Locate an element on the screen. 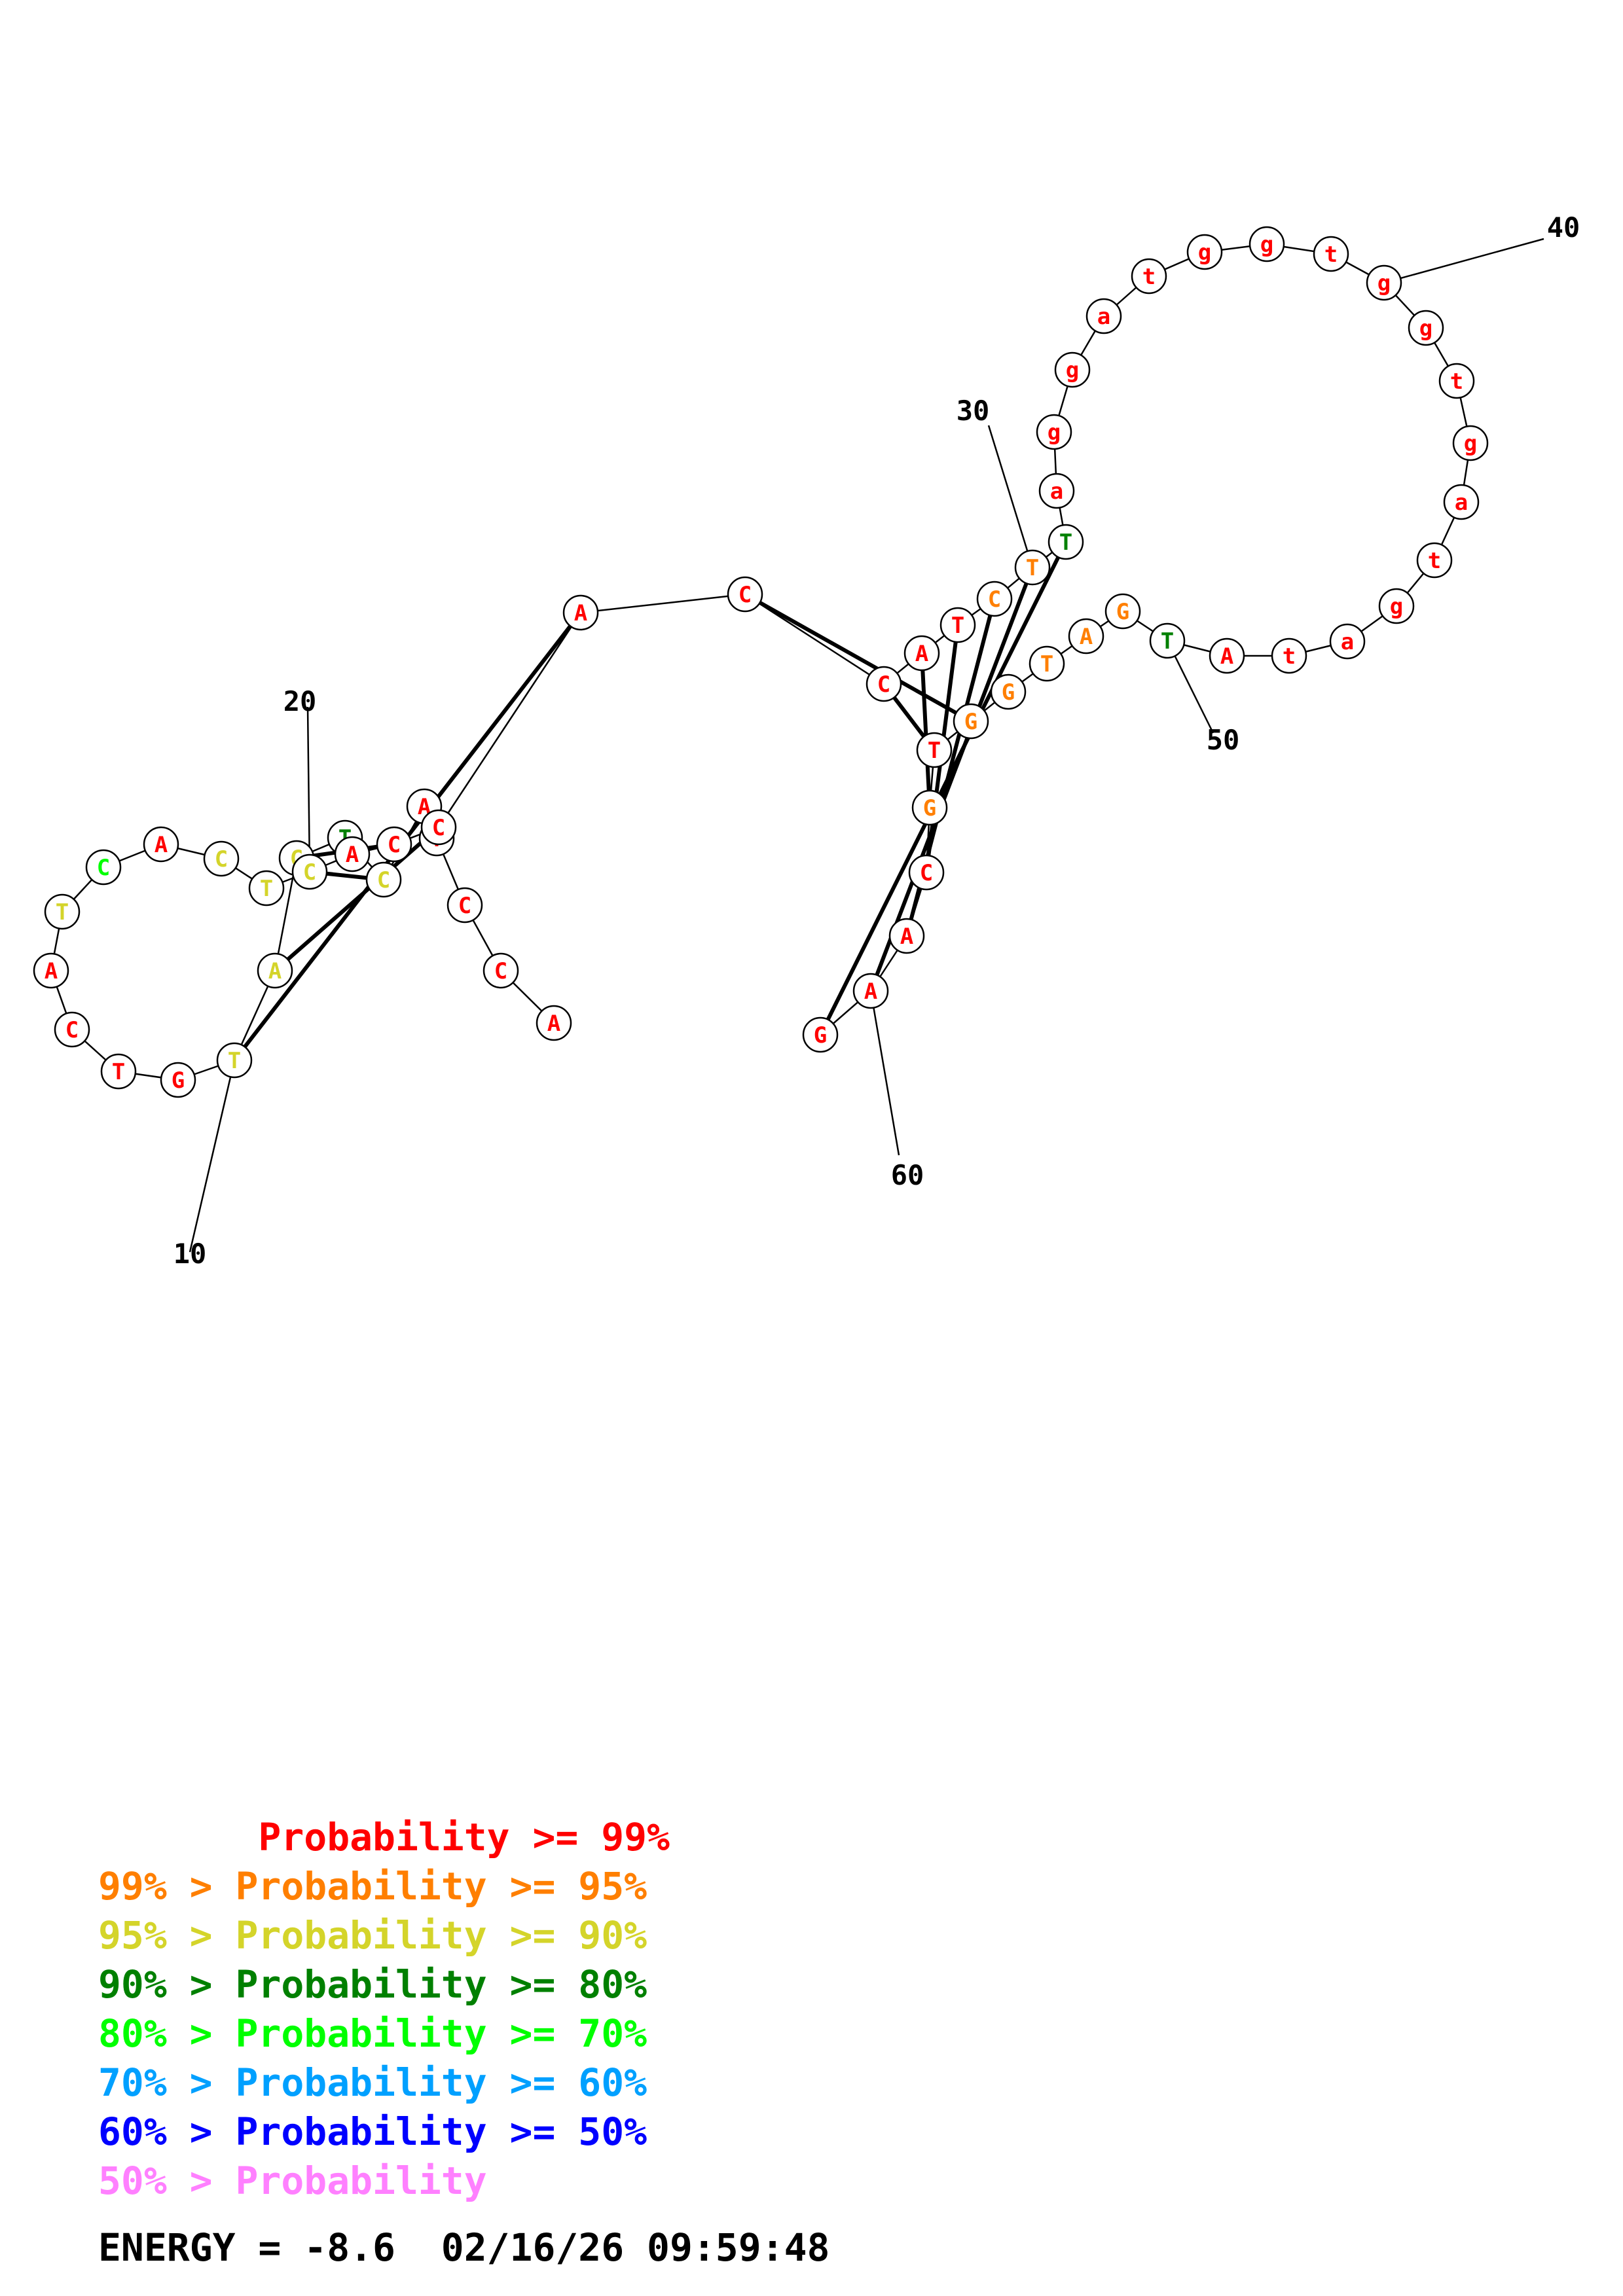 Image resolution: width=1623 pixels, height=2296 pixels. position-label: 50 is located at coordinates (1223, 740).